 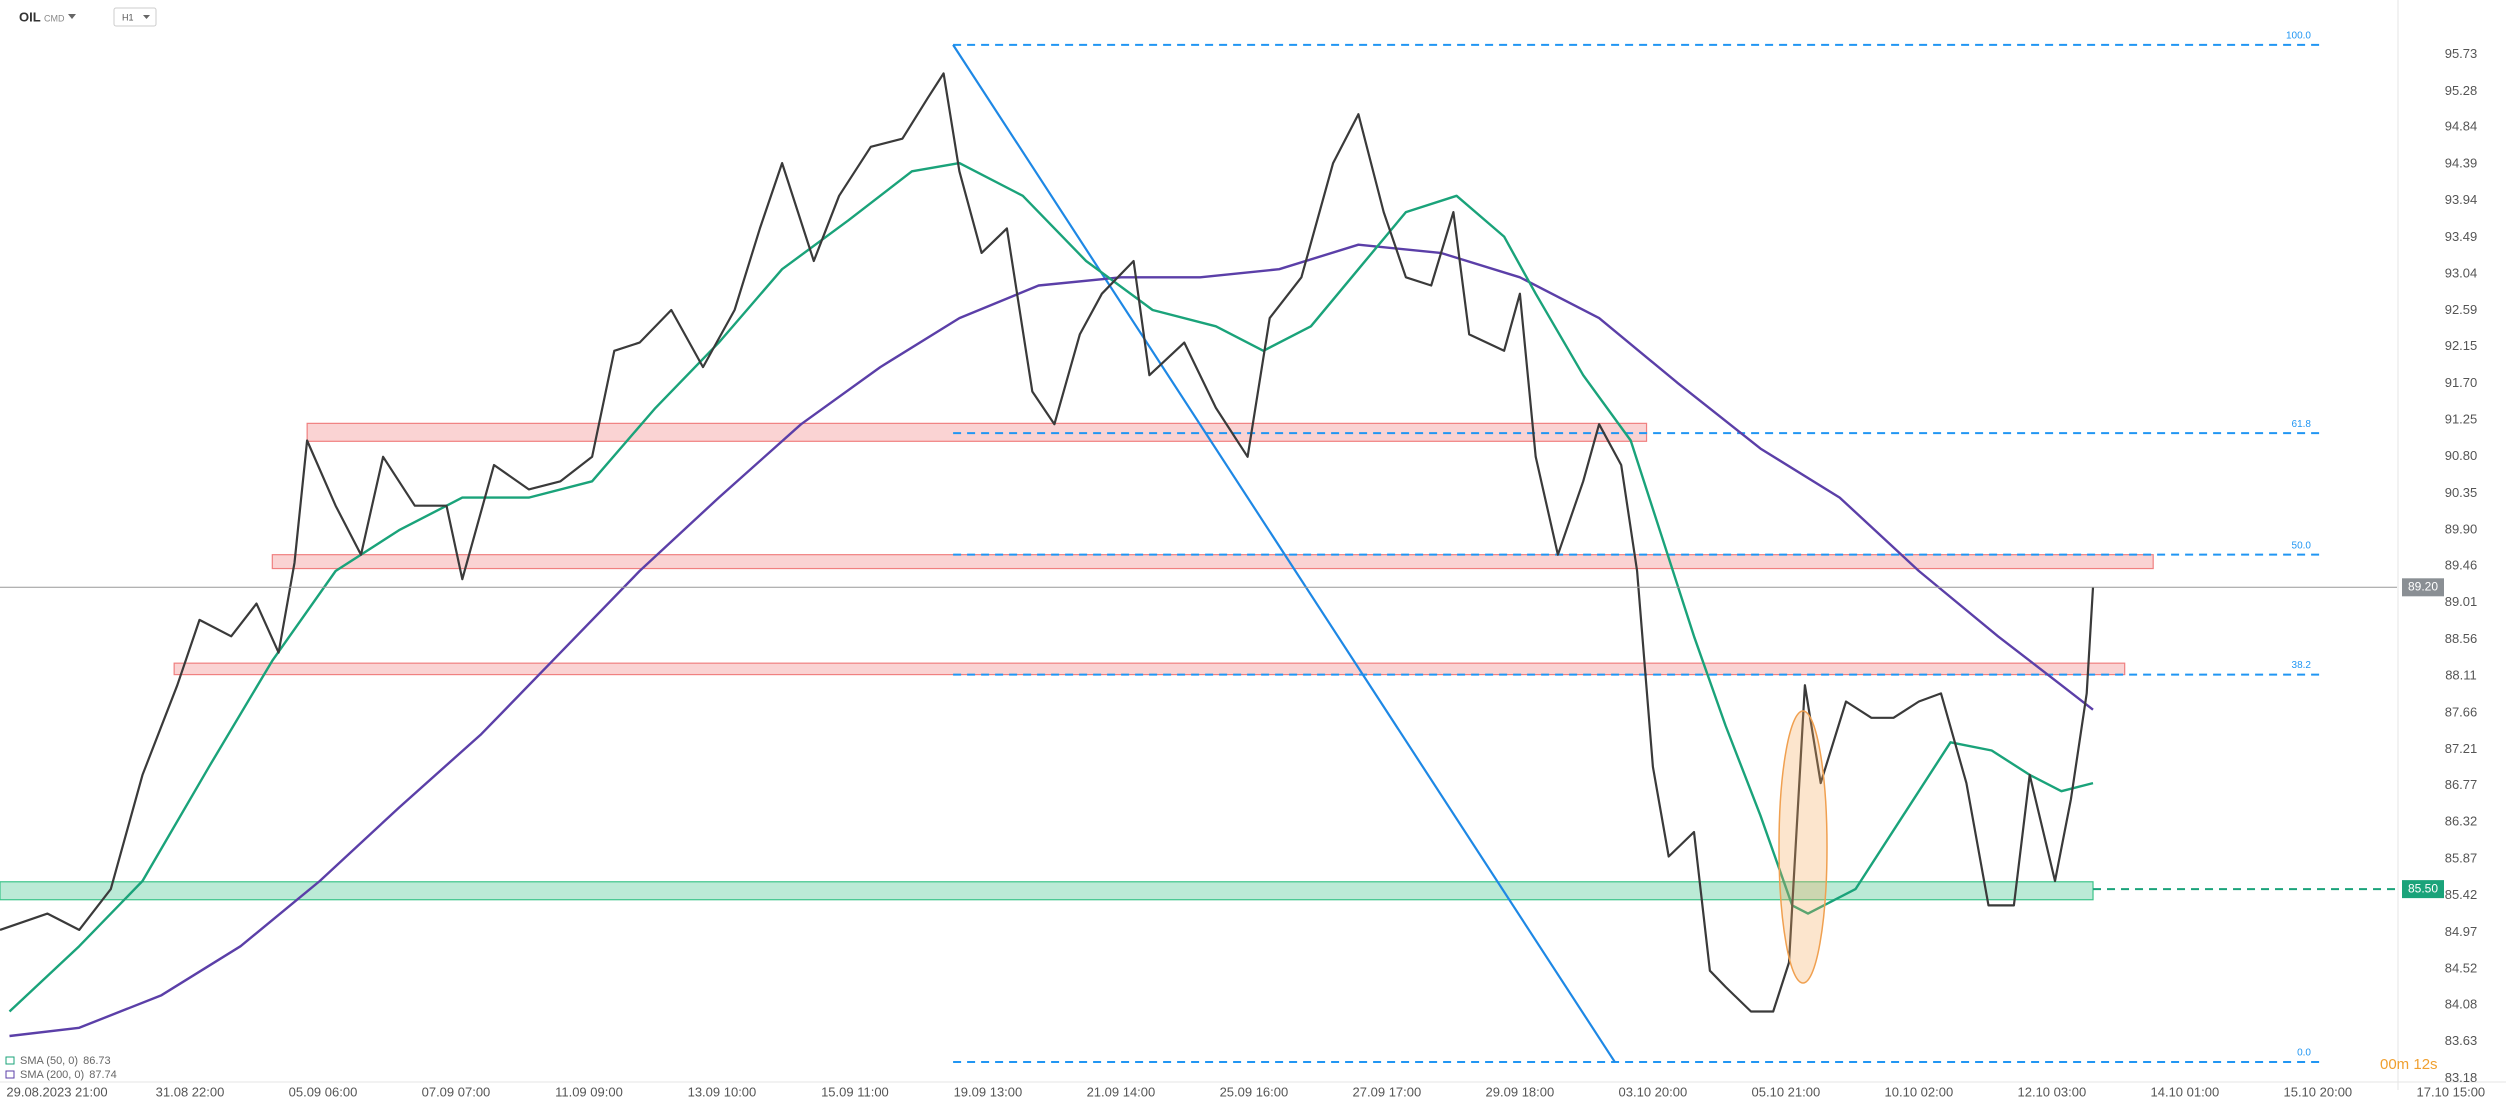 What do you see at coordinates (2461, 968) in the screenshot?
I see `y-tick-label: 84.52` at bounding box center [2461, 968].